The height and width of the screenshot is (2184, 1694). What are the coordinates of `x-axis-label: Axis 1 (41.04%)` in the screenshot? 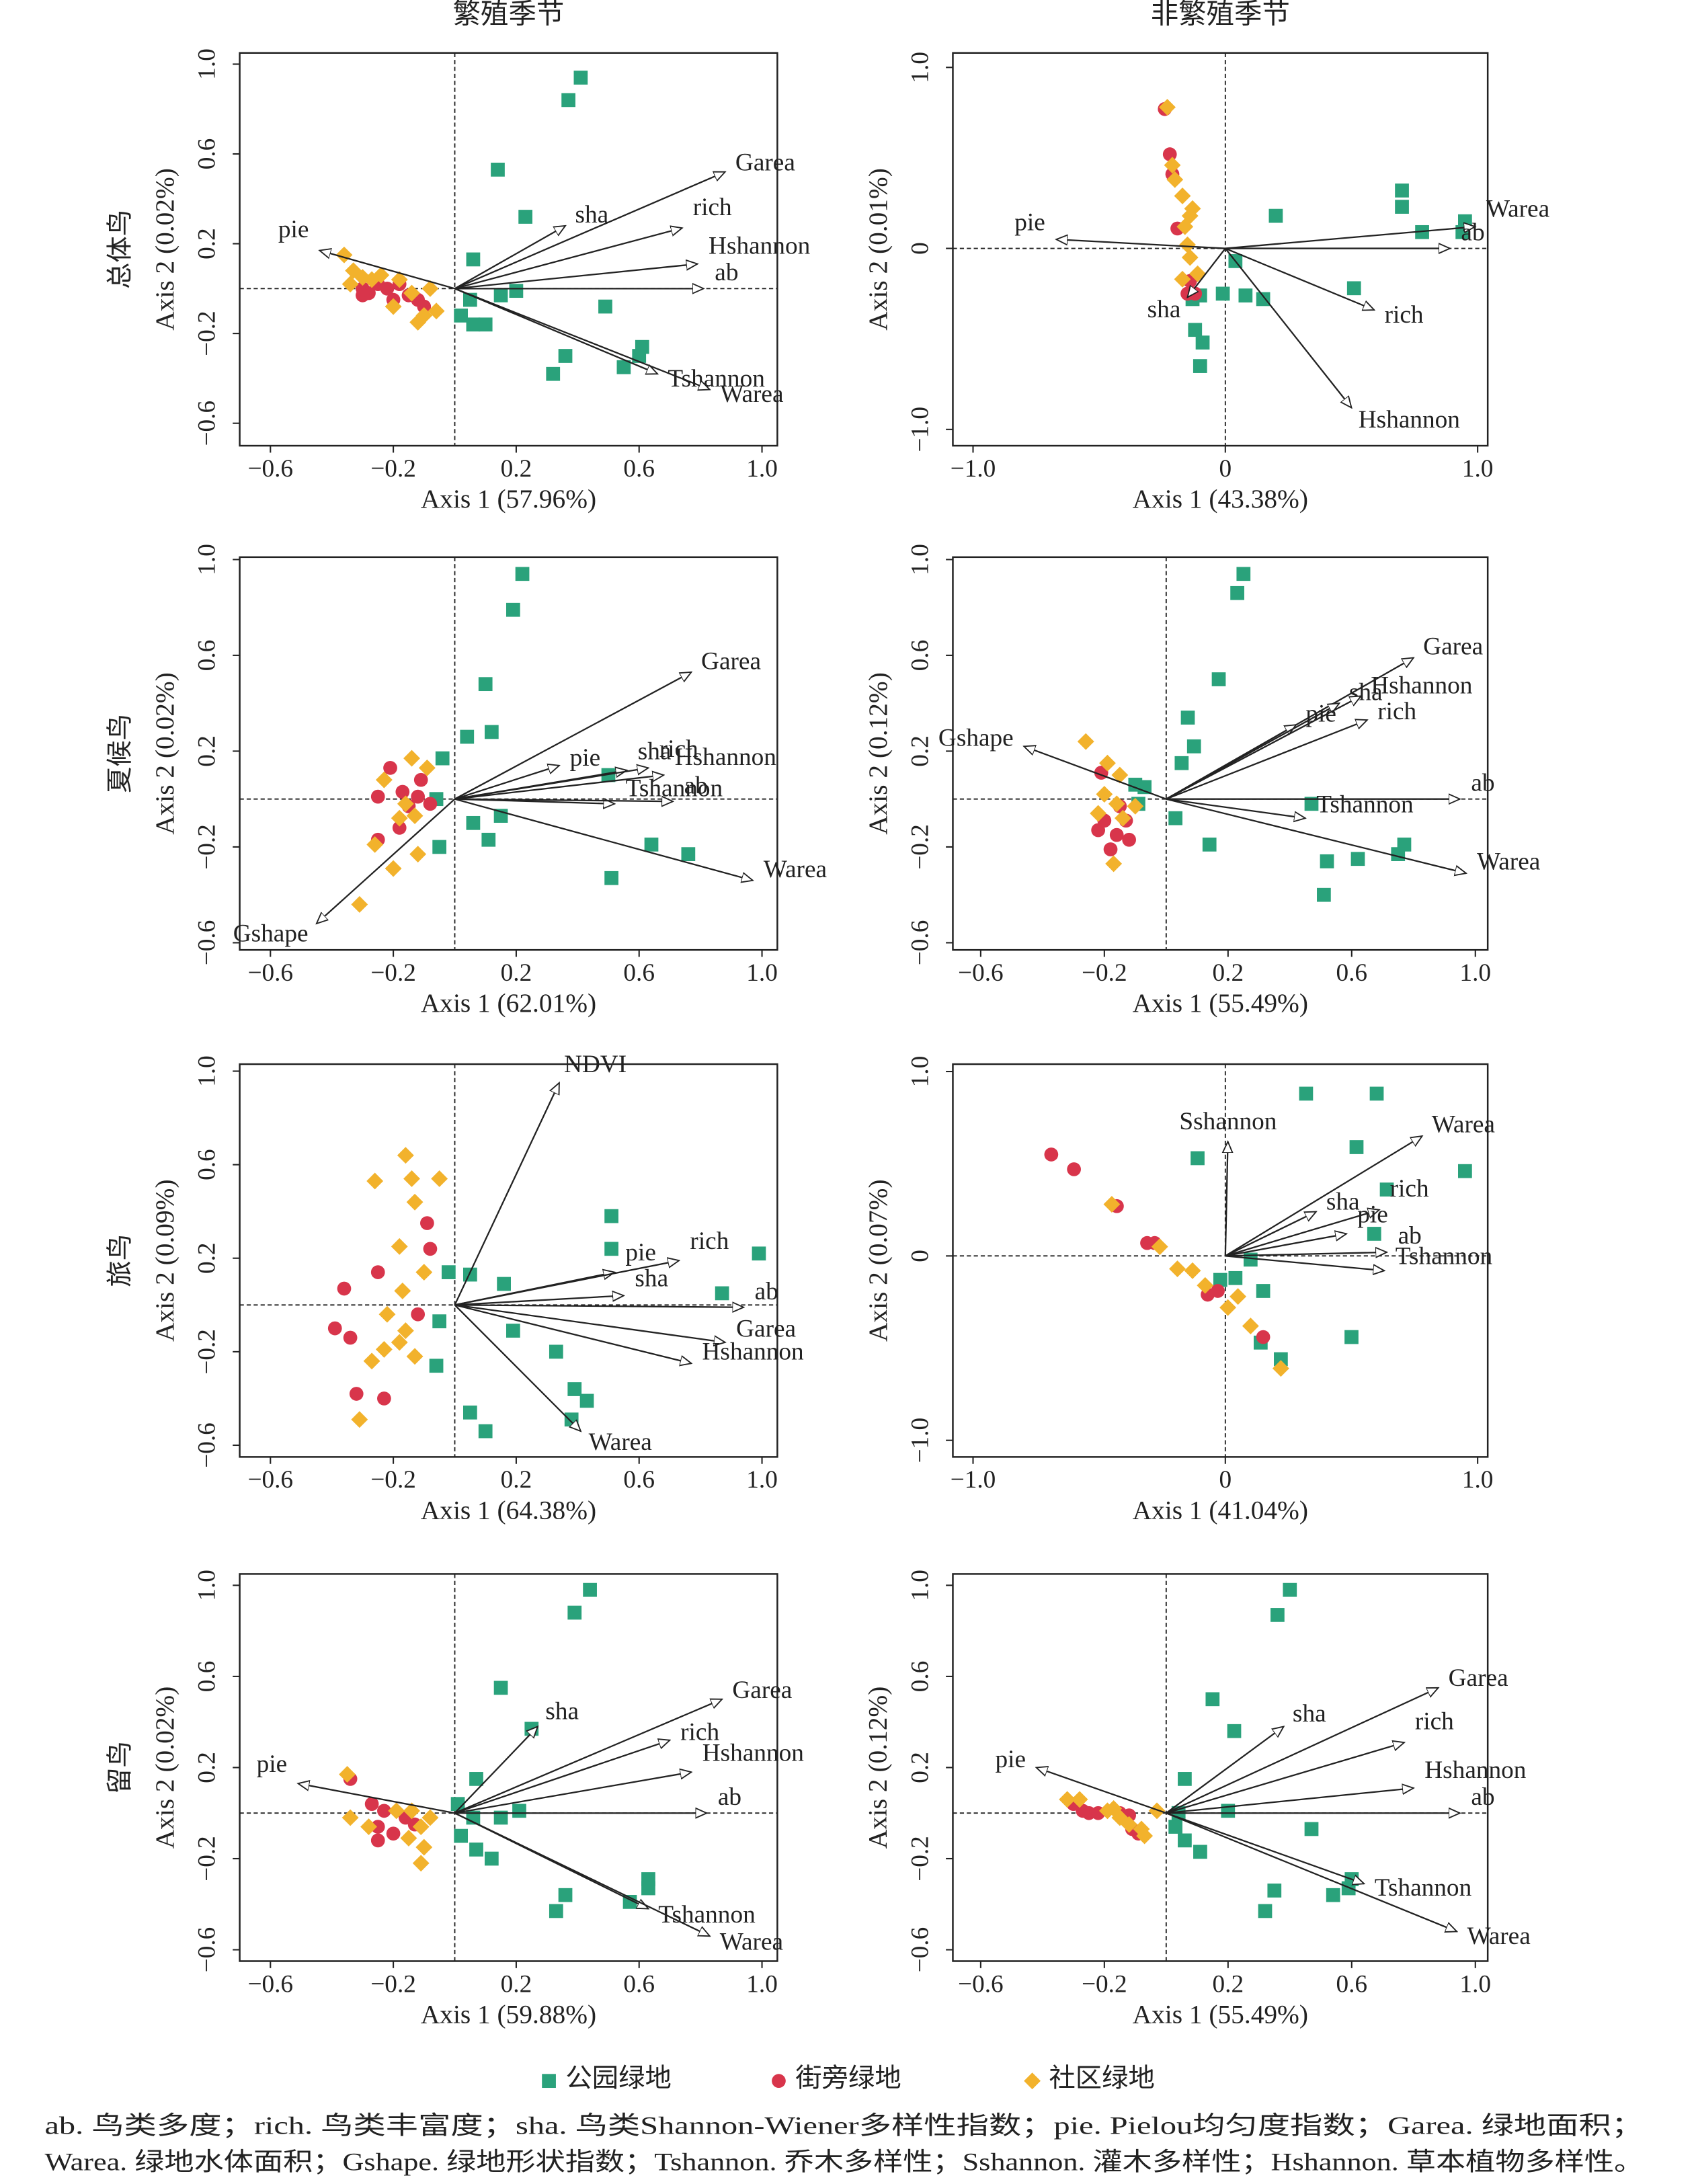 It's located at (1220, 1510).